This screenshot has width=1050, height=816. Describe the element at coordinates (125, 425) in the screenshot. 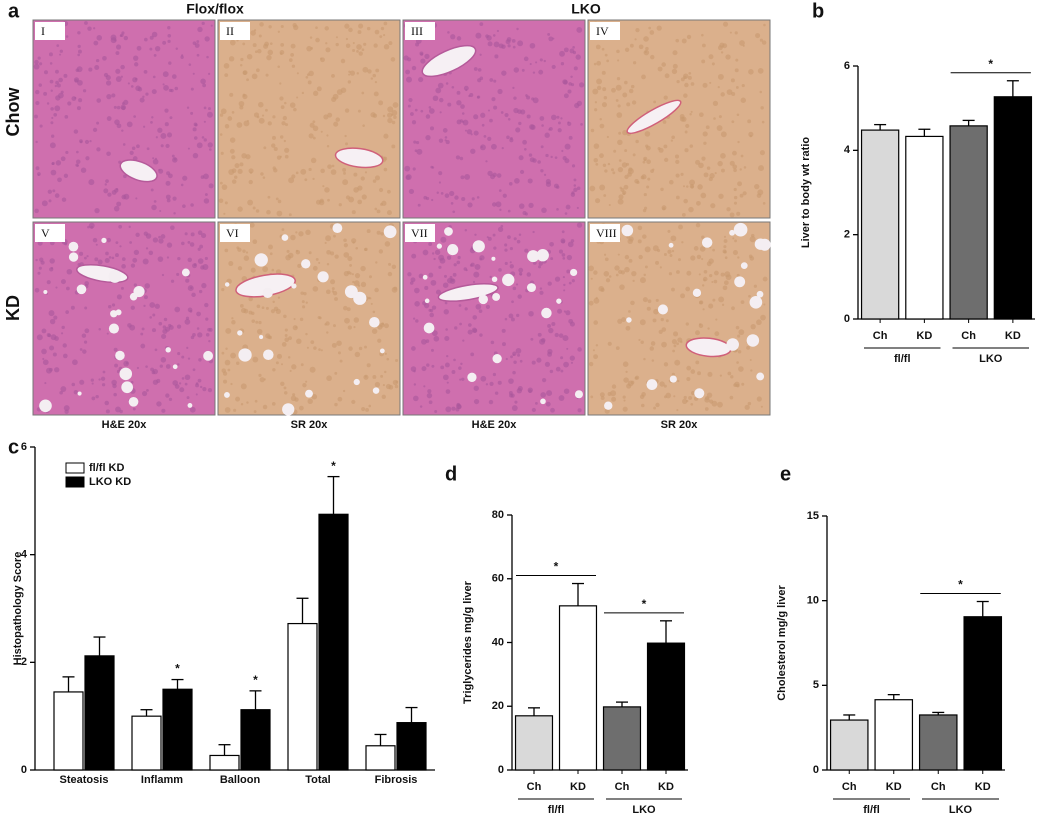

I see `stain-label: H&E 20x` at that location.